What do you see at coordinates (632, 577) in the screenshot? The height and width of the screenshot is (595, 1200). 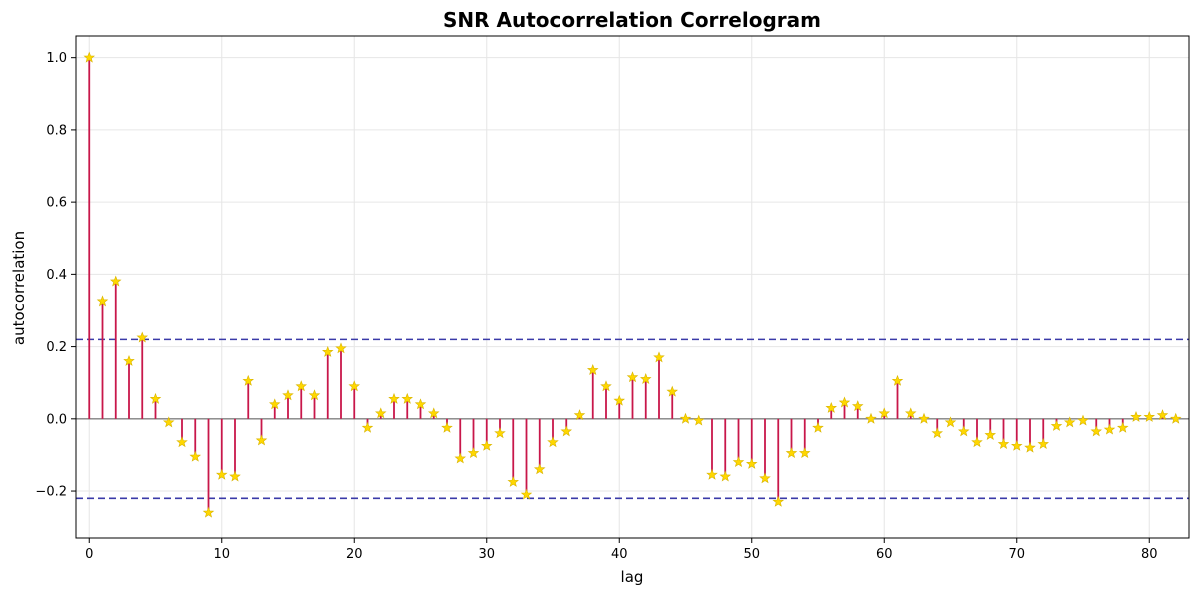 I see `x-axis-label: lag` at bounding box center [632, 577].